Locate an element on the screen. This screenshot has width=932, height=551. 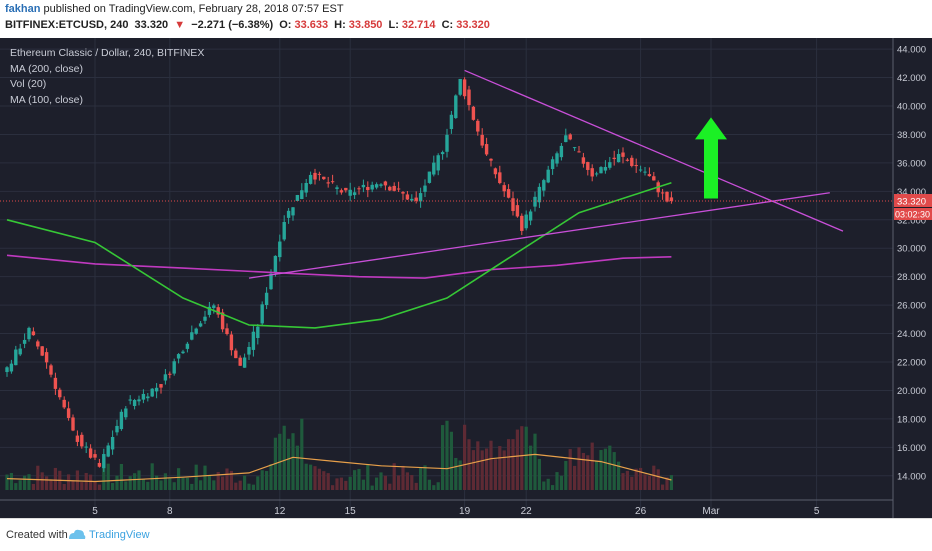
last-price: 33.320 is located at coordinates (151, 25).